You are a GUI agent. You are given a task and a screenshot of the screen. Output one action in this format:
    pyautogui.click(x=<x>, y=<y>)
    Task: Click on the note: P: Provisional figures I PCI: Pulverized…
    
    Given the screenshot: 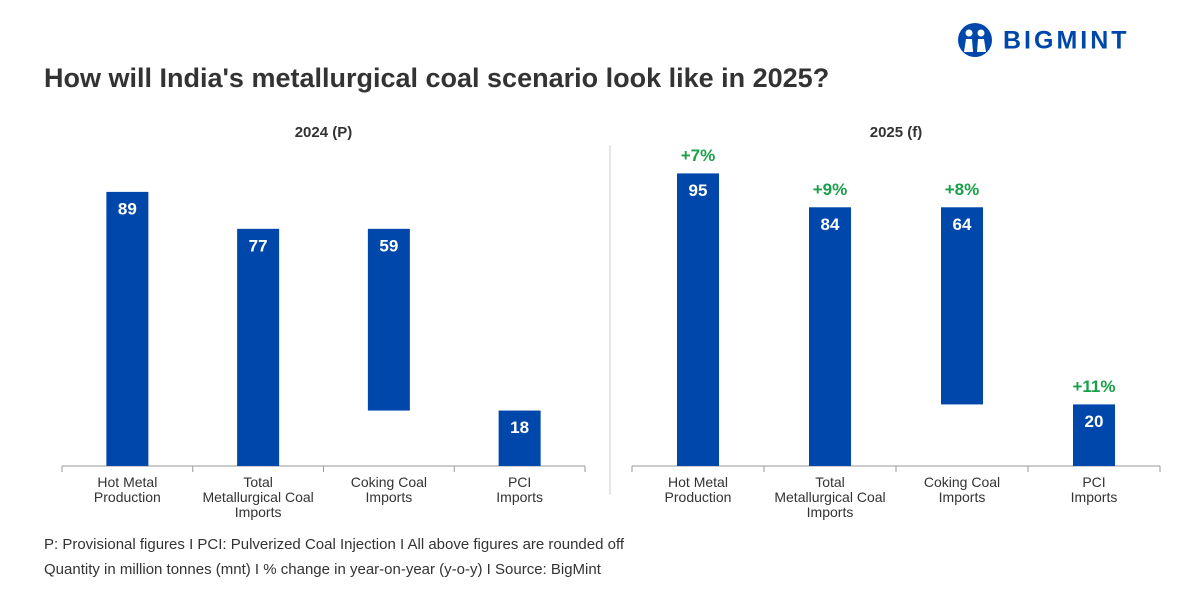 What is the action you would take?
    pyautogui.click(x=334, y=544)
    